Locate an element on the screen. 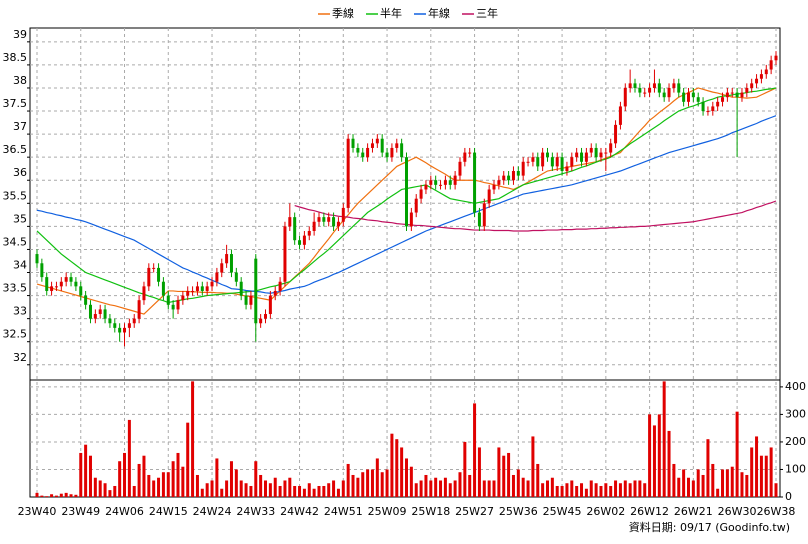  x-tick-label: 23W49 is located at coordinates (80, 511).